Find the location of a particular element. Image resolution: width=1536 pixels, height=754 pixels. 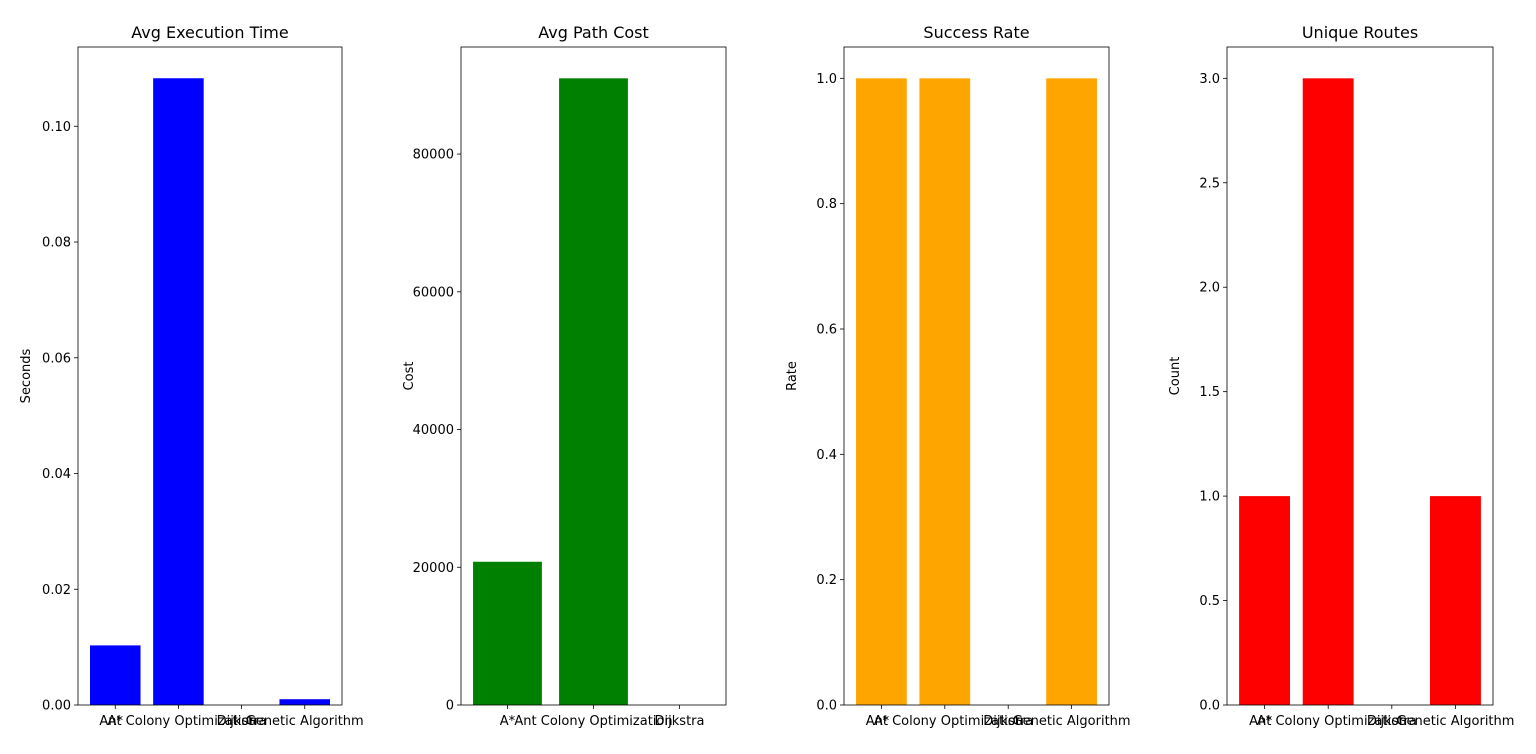

chart-title: Unique Routes is located at coordinates (1360, 32).